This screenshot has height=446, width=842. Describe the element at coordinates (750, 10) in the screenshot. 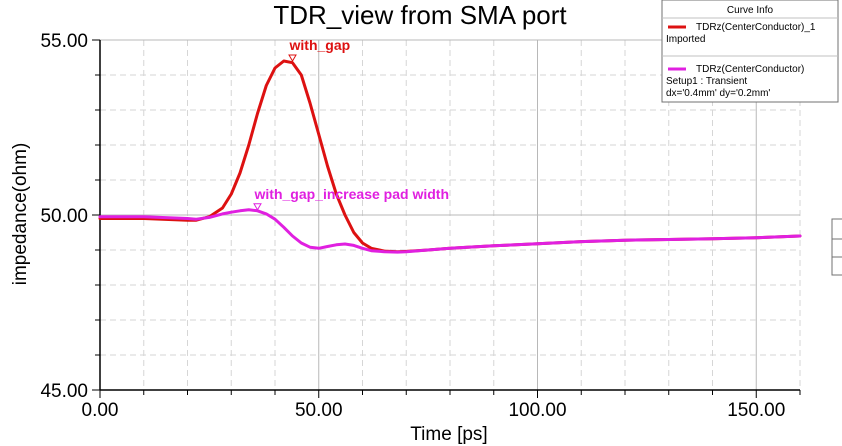

I see `legend-title: Curve Info` at that location.